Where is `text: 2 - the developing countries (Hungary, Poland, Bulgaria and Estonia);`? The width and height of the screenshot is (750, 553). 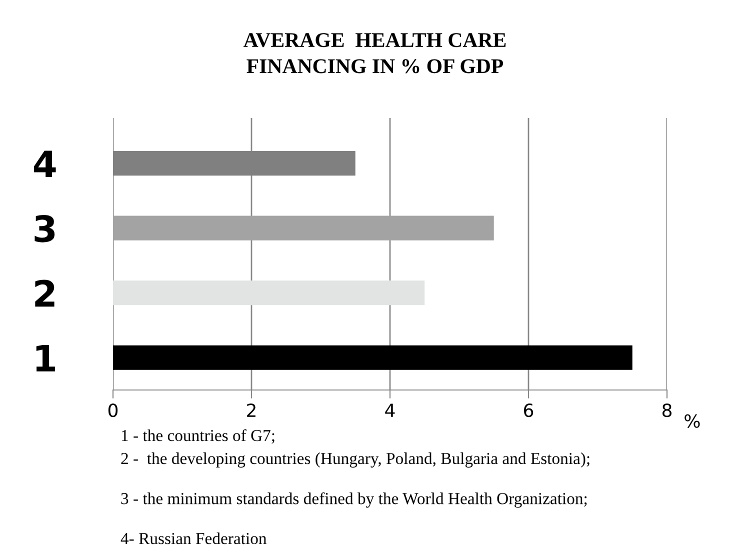 text: 2 - the developing countries (Hungary, Poland, Bulgaria and Estonia); is located at coordinates (355, 460).